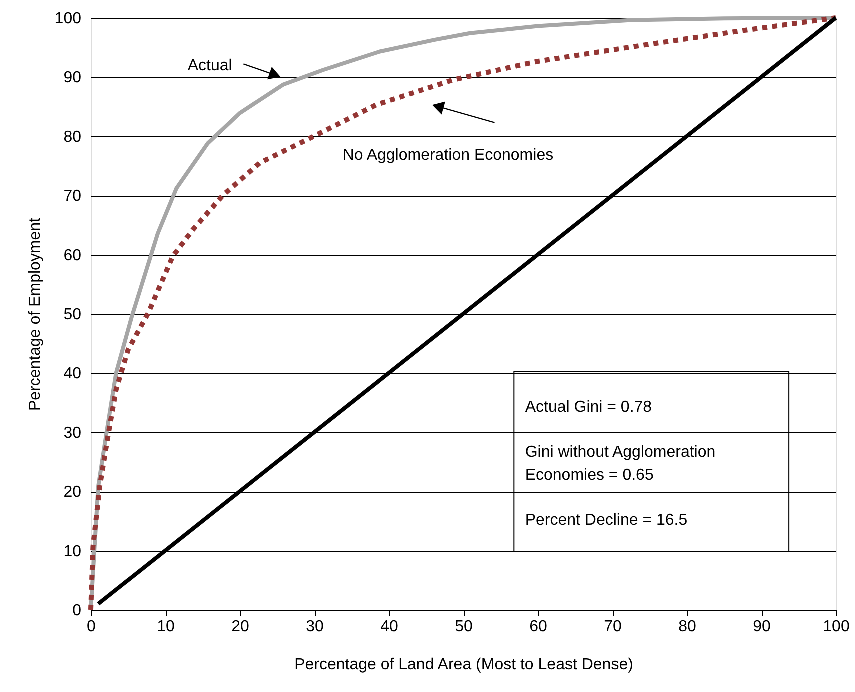 This screenshot has height=692, width=855. What do you see at coordinates (73, 374) in the screenshot?
I see `y-tick-label: 40` at bounding box center [73, 374].